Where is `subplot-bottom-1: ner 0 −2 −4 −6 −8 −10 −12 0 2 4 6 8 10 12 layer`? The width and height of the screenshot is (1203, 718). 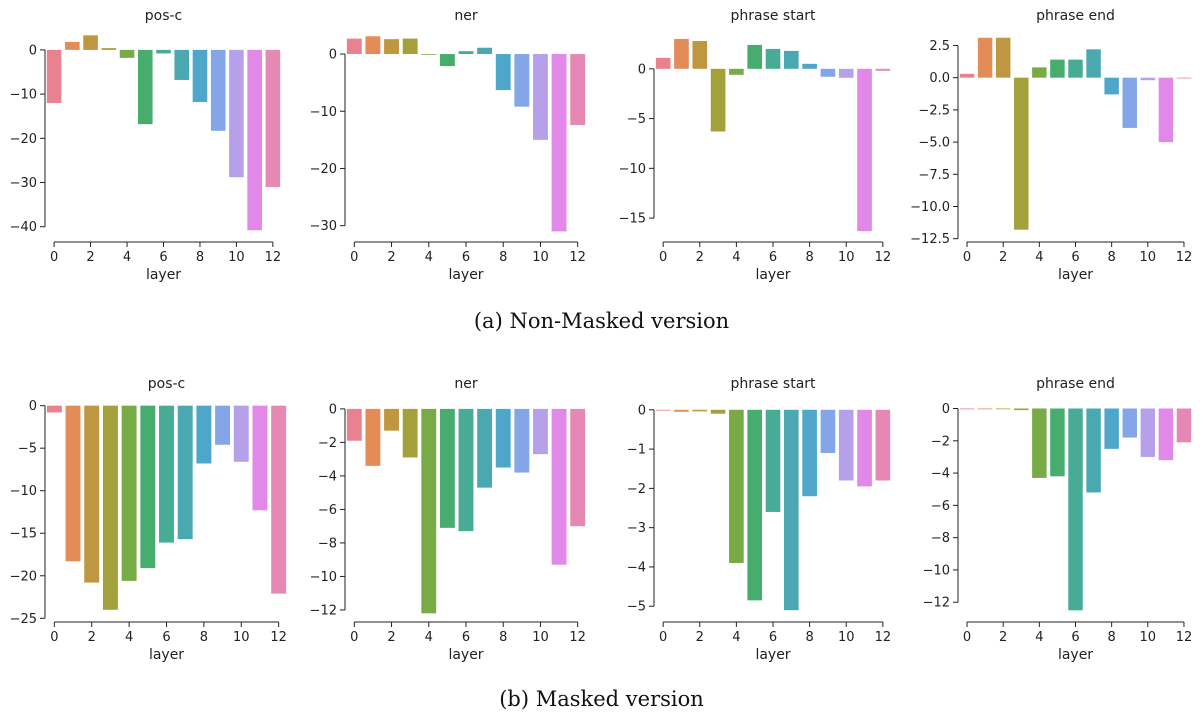
subplot-bottom-1: ner 0 −2 −4 −6 −8 −10 −12 0 2 4 6 8 10 12 layer is located at coordinates (448, 519).